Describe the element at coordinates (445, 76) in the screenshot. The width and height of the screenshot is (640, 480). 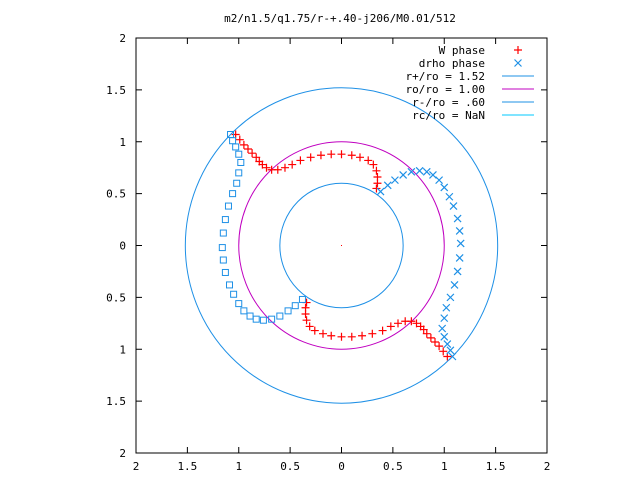
I see `legend-label: r+/ro = 1.52` at that location.